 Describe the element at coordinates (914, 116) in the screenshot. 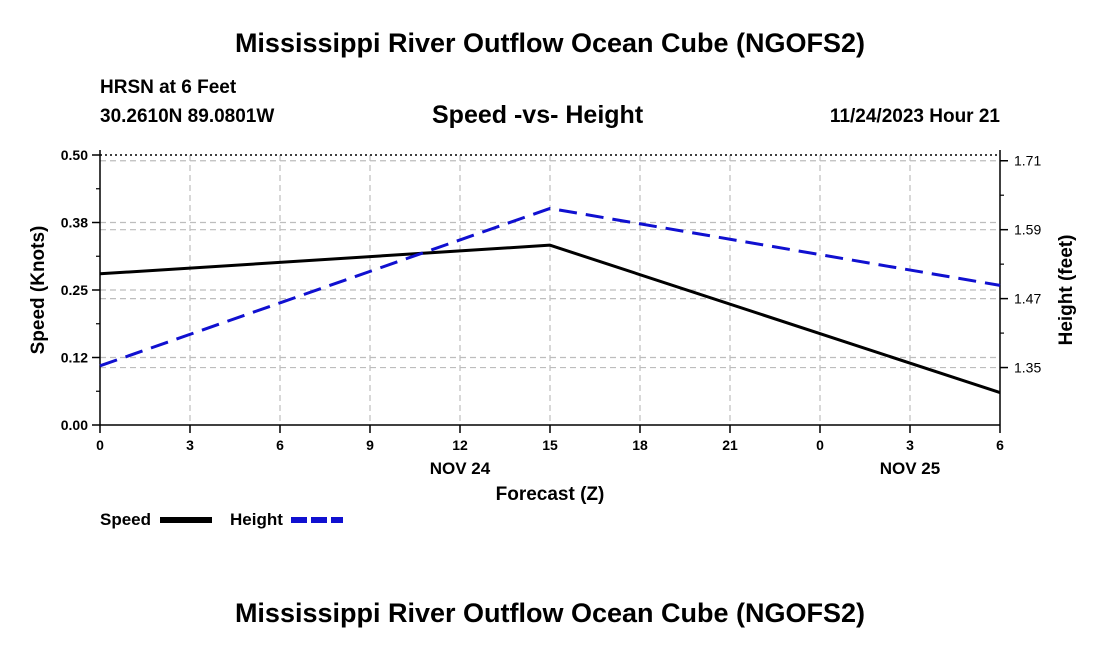

I see `datetime-label: 11/24/2023 Hour 21` at that location.